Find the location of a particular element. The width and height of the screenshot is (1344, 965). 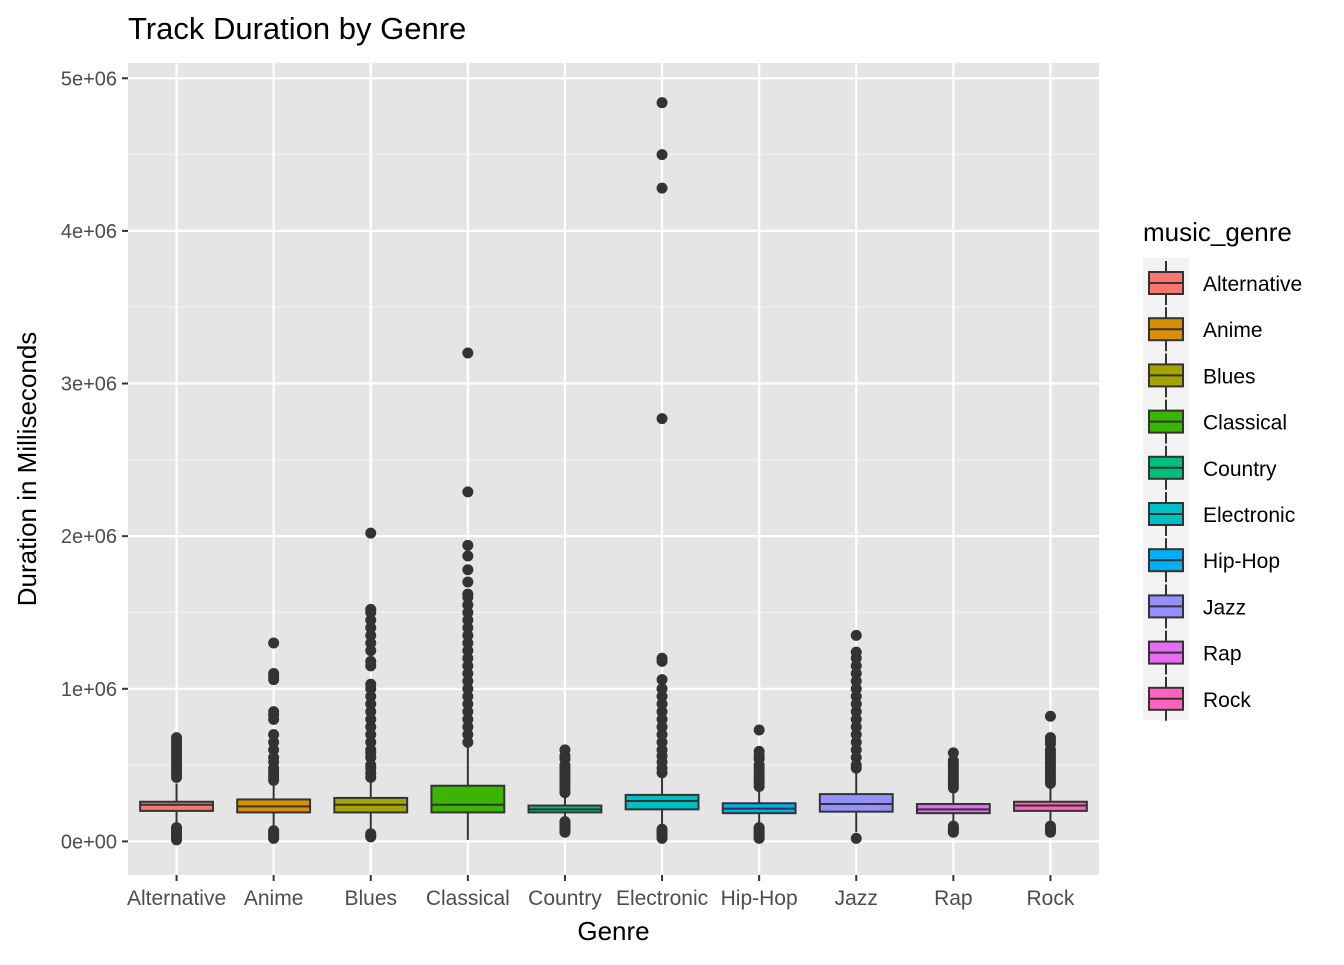

x-tick-label: Electronic is located at coordinates (662, 898).